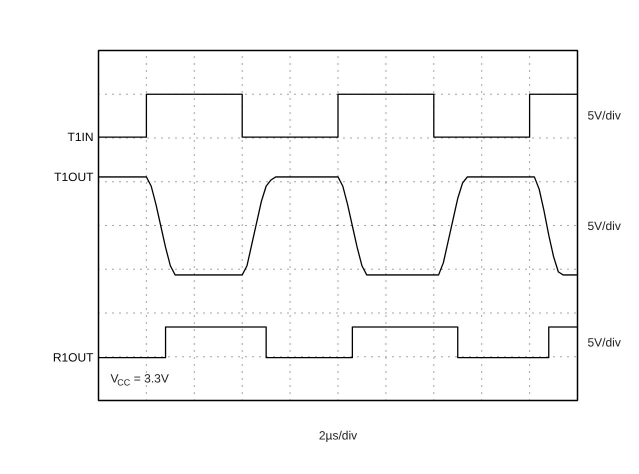 The height and width of the screenshot is (474, 639). I want to click on series-label: T1IN, so click(80, 137).